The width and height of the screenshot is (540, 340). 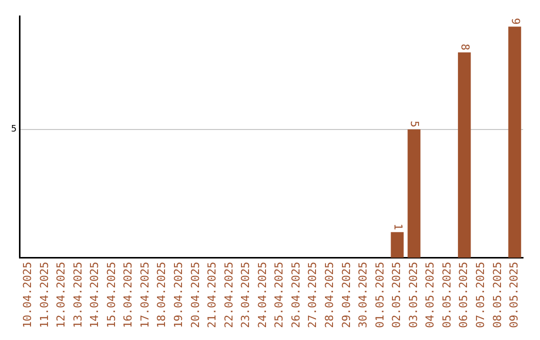 What do you see at coordinates (397, 226) in the screenshot?
I see `data-label: 1` at bounding box center [397, 226].